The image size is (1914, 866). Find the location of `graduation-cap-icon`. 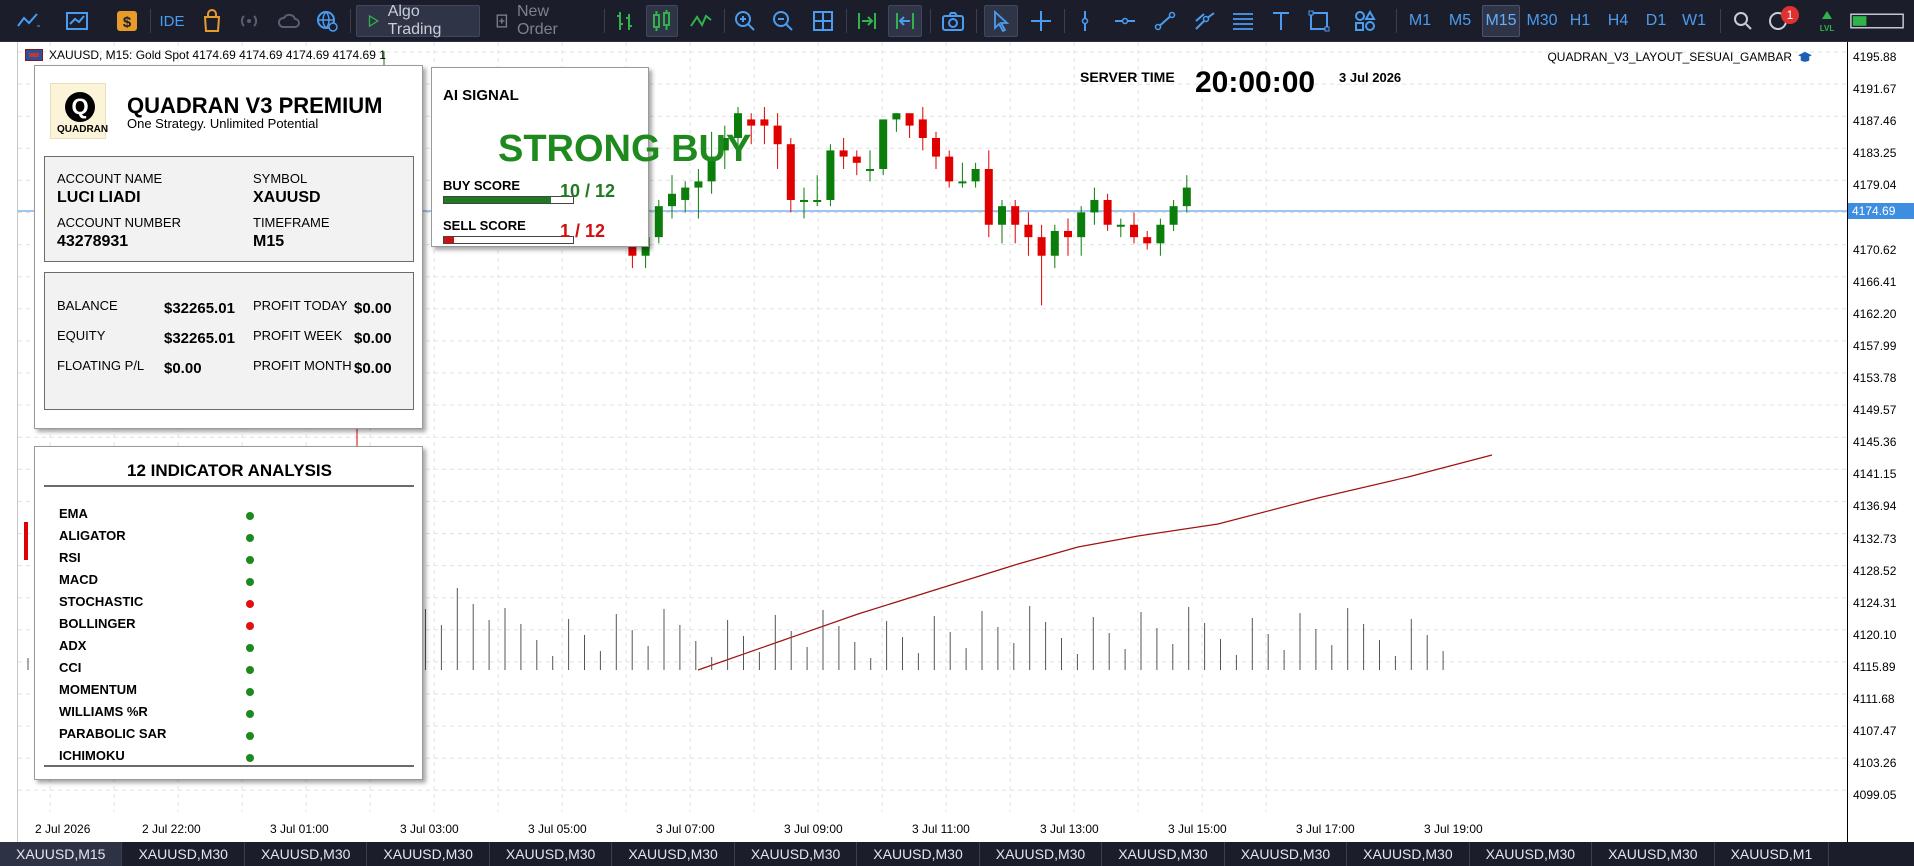

graduation-cap-icon is located at coordinates (1805, 56).